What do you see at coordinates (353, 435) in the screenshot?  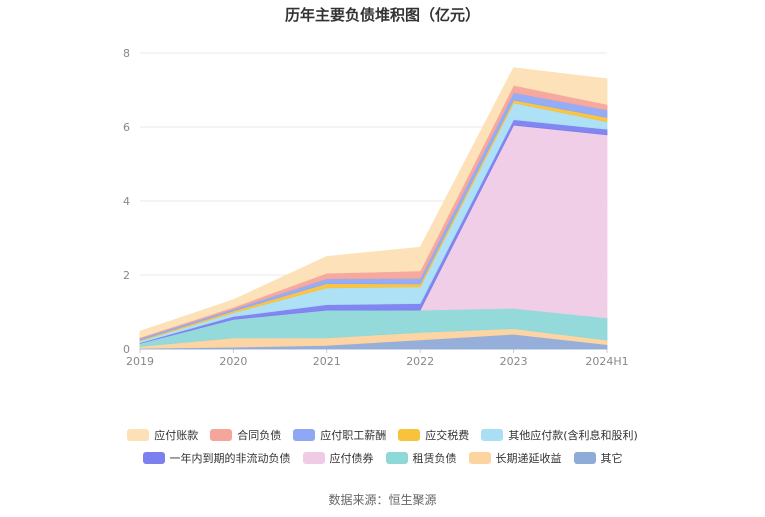 I see `legend-label: 应付职工薪酬` at bounding box center [353, 435].